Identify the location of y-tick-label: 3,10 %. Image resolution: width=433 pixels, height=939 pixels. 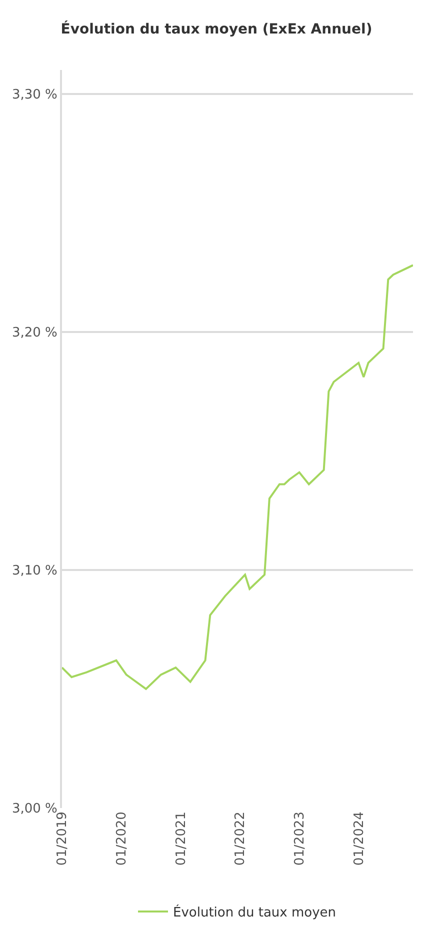
(35, 570).